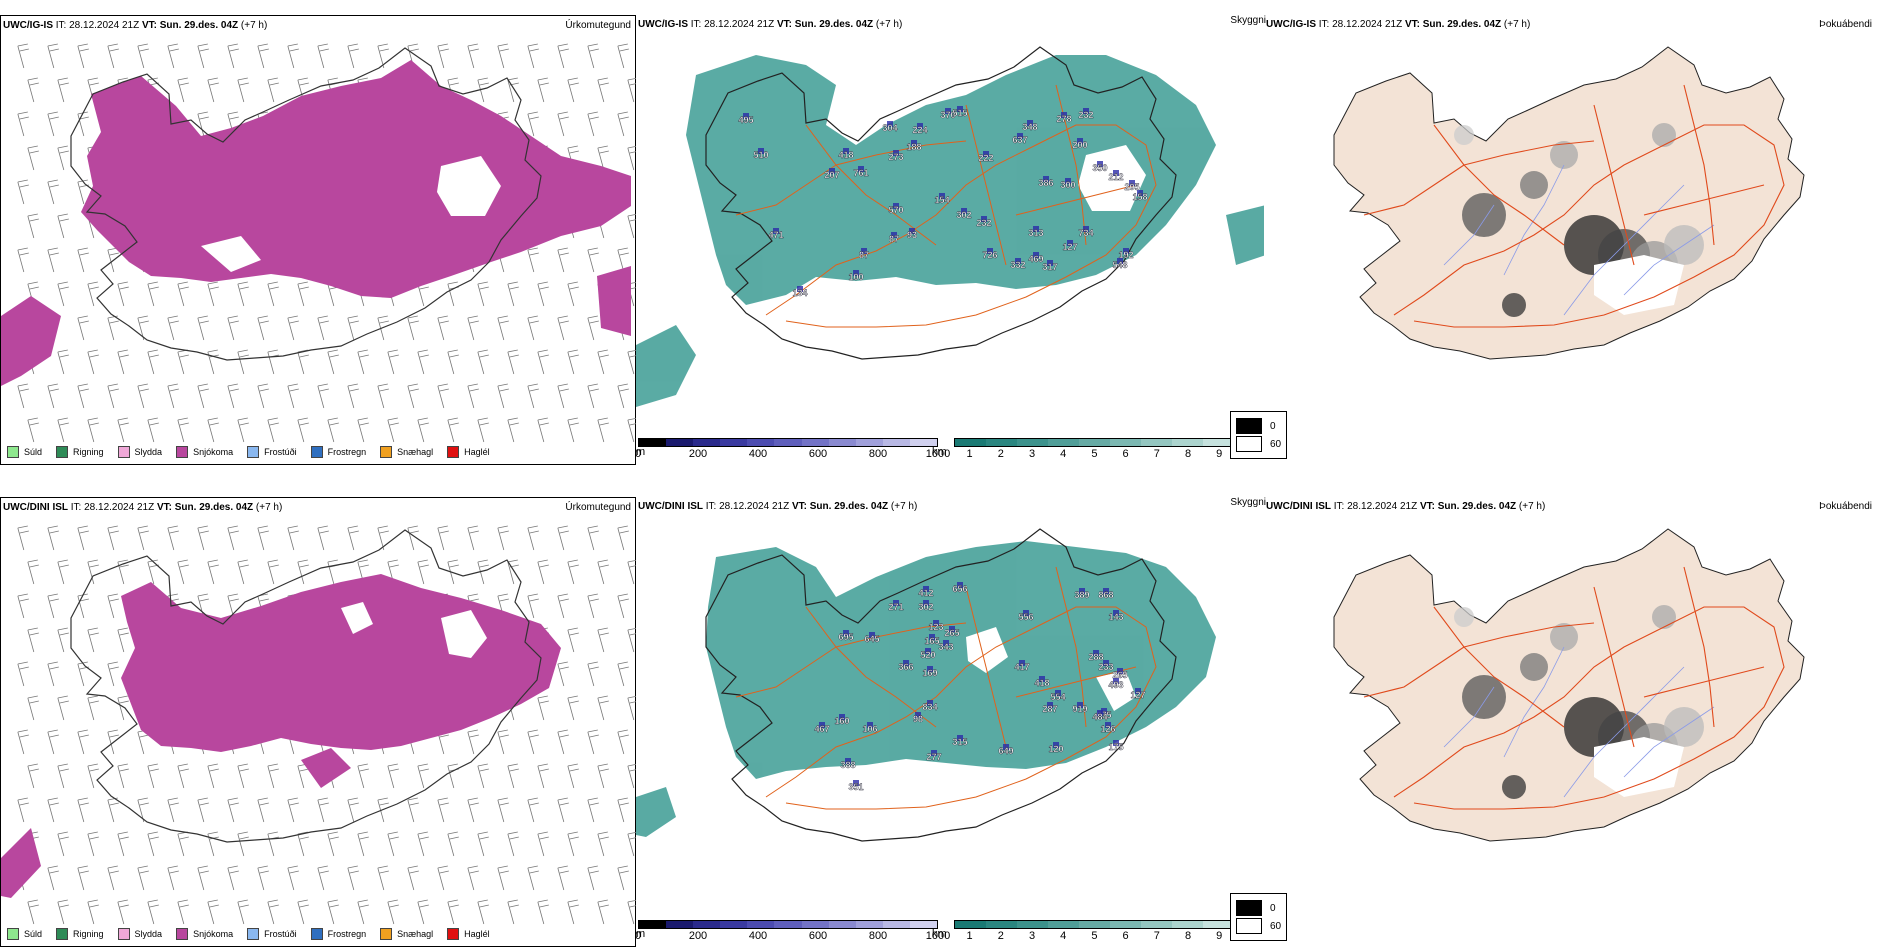  Describe the element at coordinates (941, 200) in the screenshot. I see `cloud-base-label: 154` at that location.